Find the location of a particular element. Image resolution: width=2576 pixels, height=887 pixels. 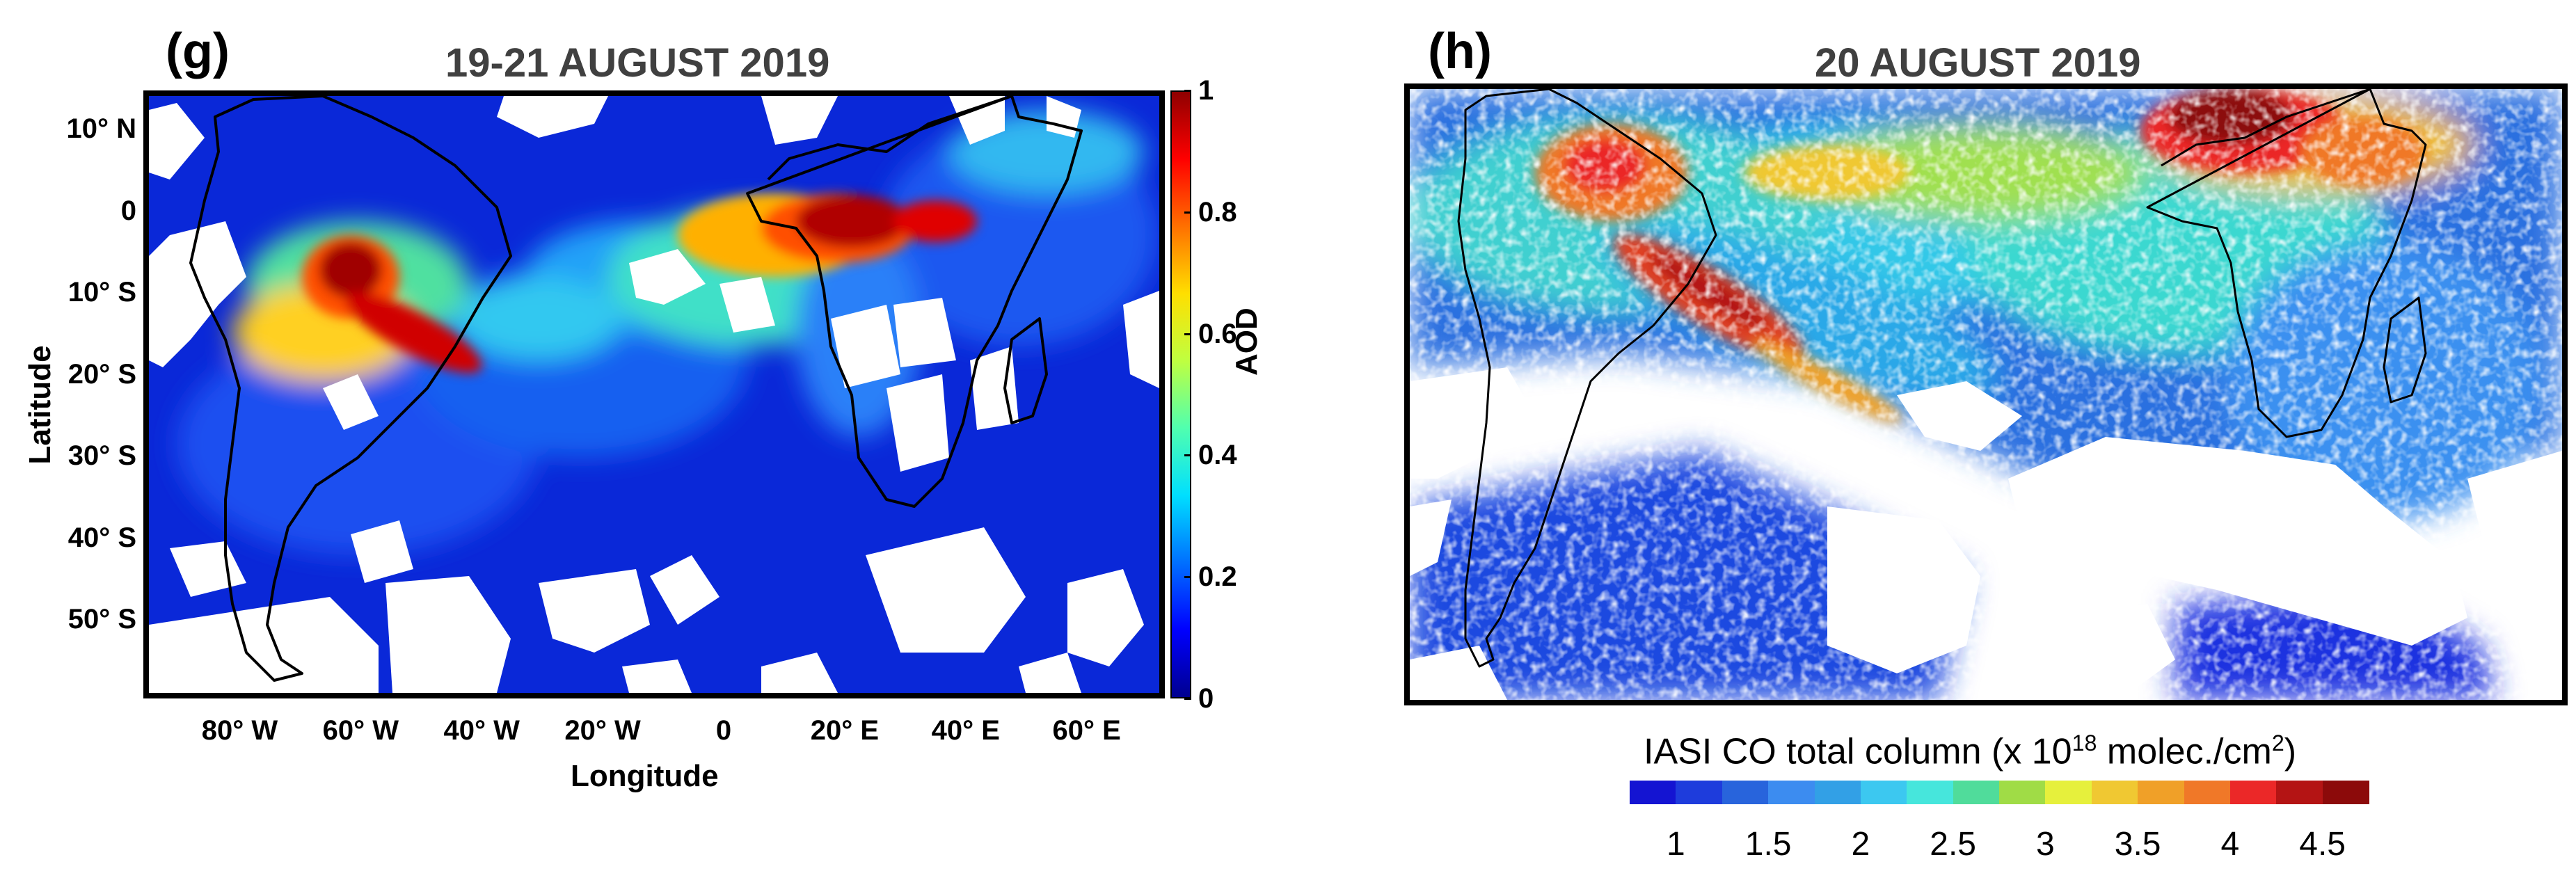

panel-g-label: (g) is located at coordinates (198, 51).